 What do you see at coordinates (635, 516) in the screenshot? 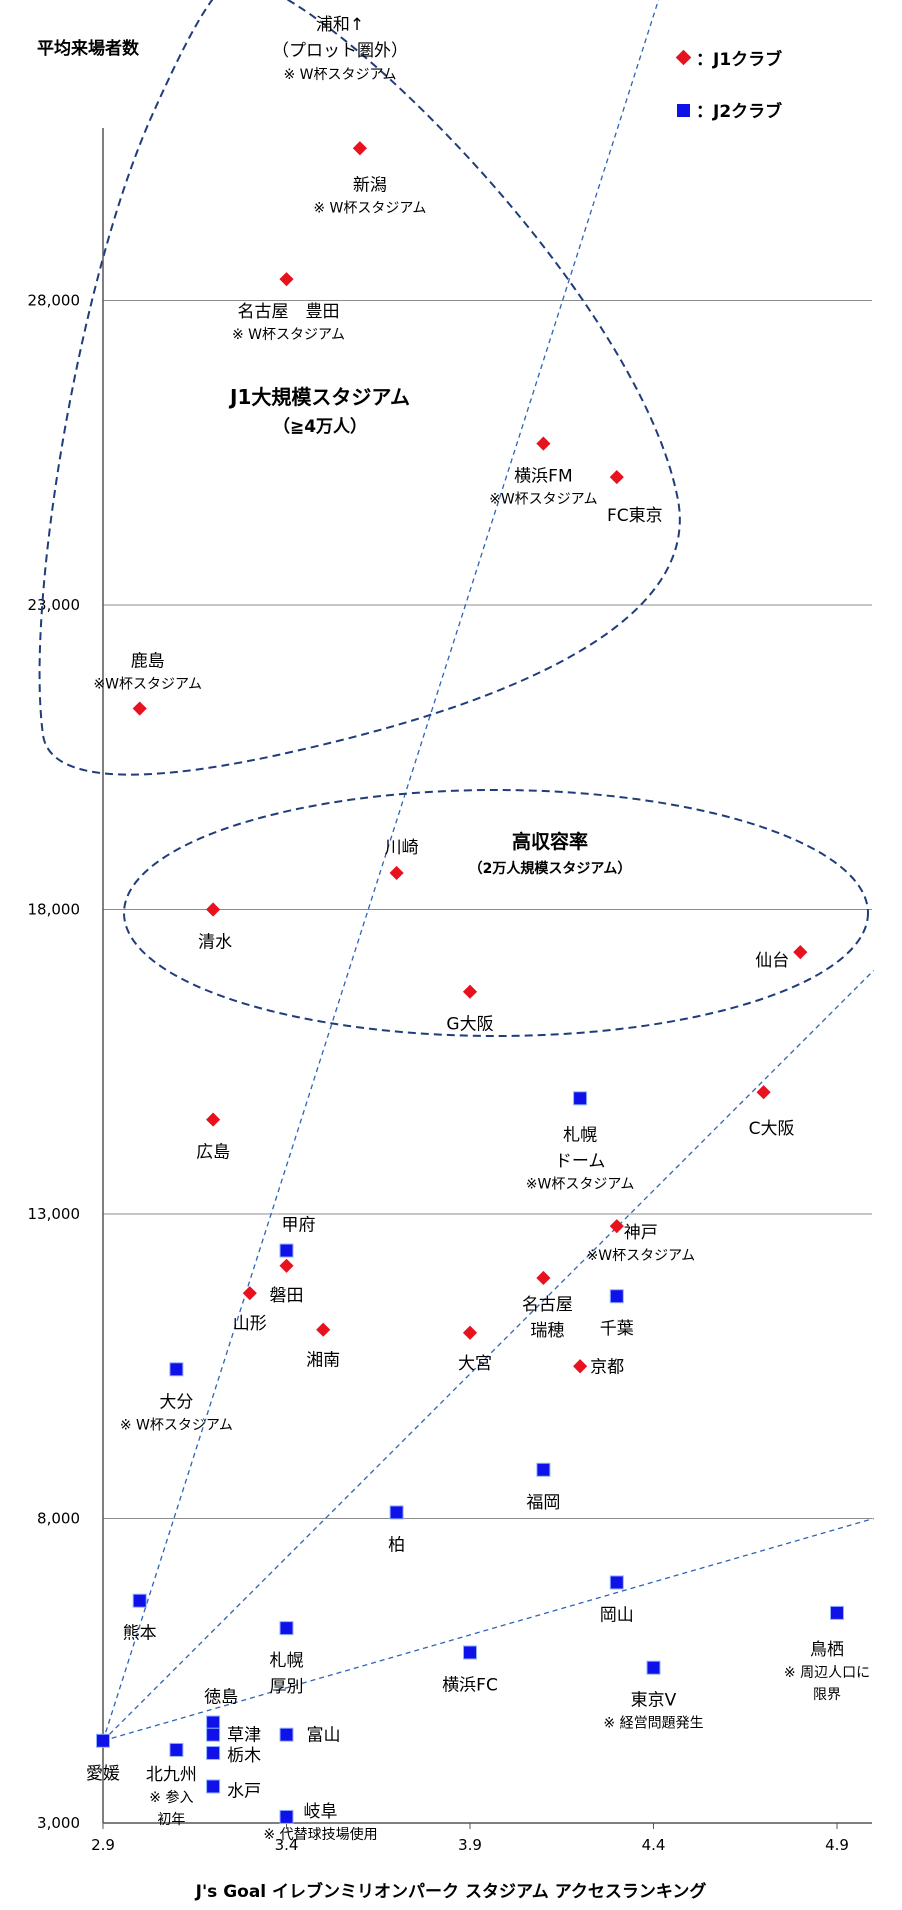
I see `point-label: FC東京` at bounding box center [635, 516].